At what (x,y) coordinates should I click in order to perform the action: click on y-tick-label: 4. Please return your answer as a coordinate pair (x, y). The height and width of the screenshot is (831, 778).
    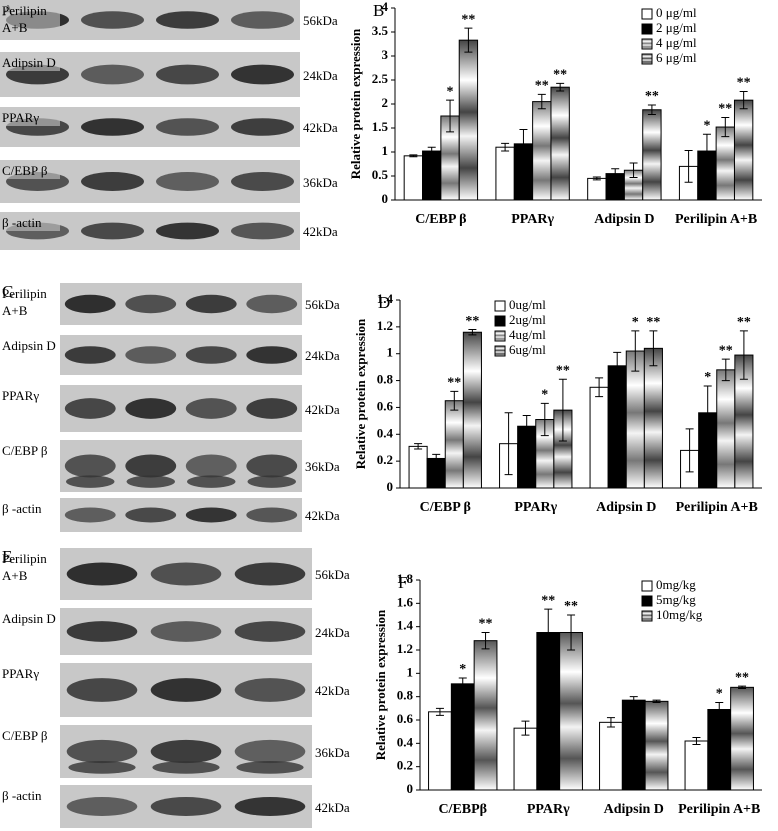
    Looking at the image, I should click on (385, 7).